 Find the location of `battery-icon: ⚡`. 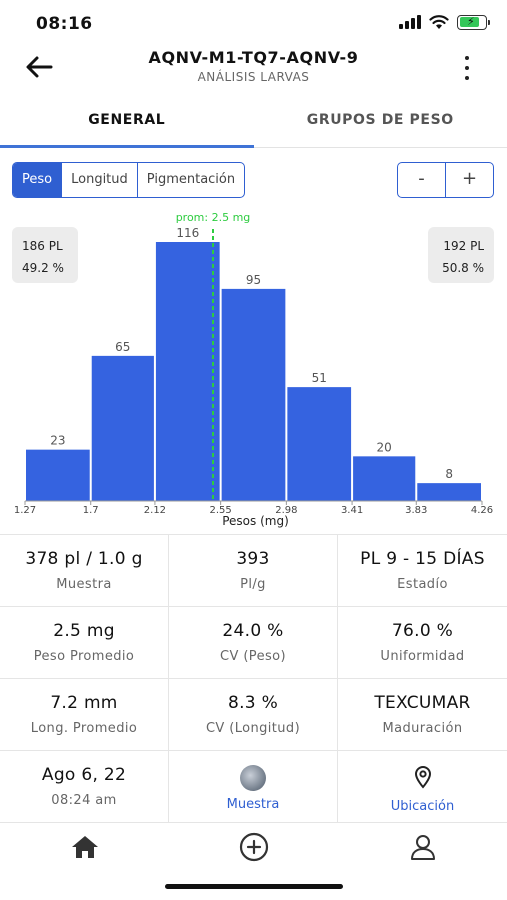

battery-icon: ⚡ is located at coordinates (473, 22).